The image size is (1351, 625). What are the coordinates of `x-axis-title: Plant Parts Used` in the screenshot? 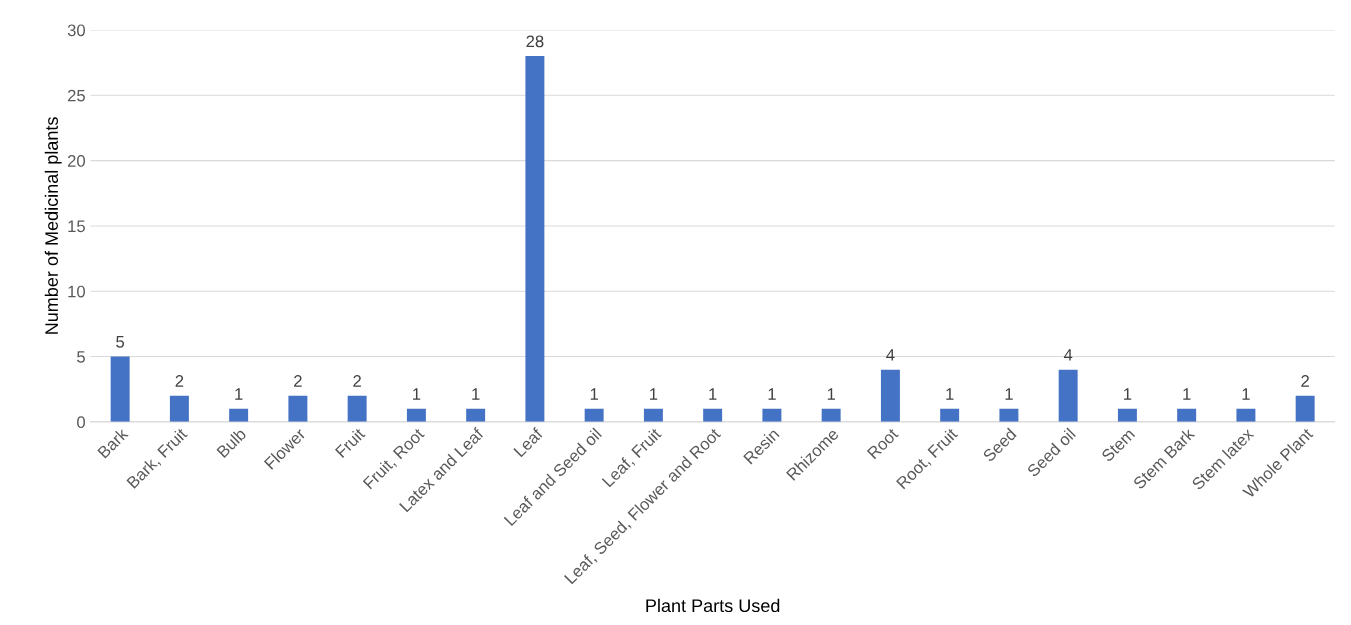 It's located at (713, 605).